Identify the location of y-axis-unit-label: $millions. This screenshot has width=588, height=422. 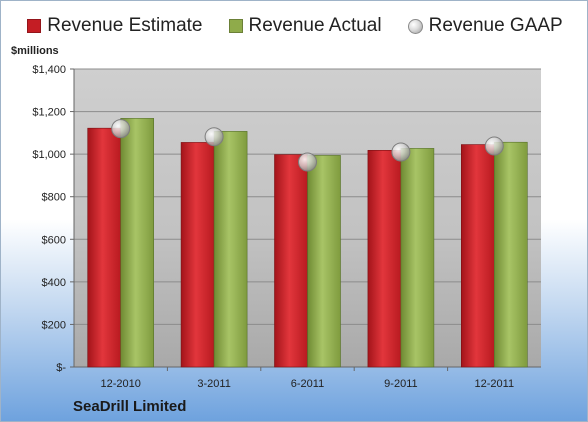
(35, 51).